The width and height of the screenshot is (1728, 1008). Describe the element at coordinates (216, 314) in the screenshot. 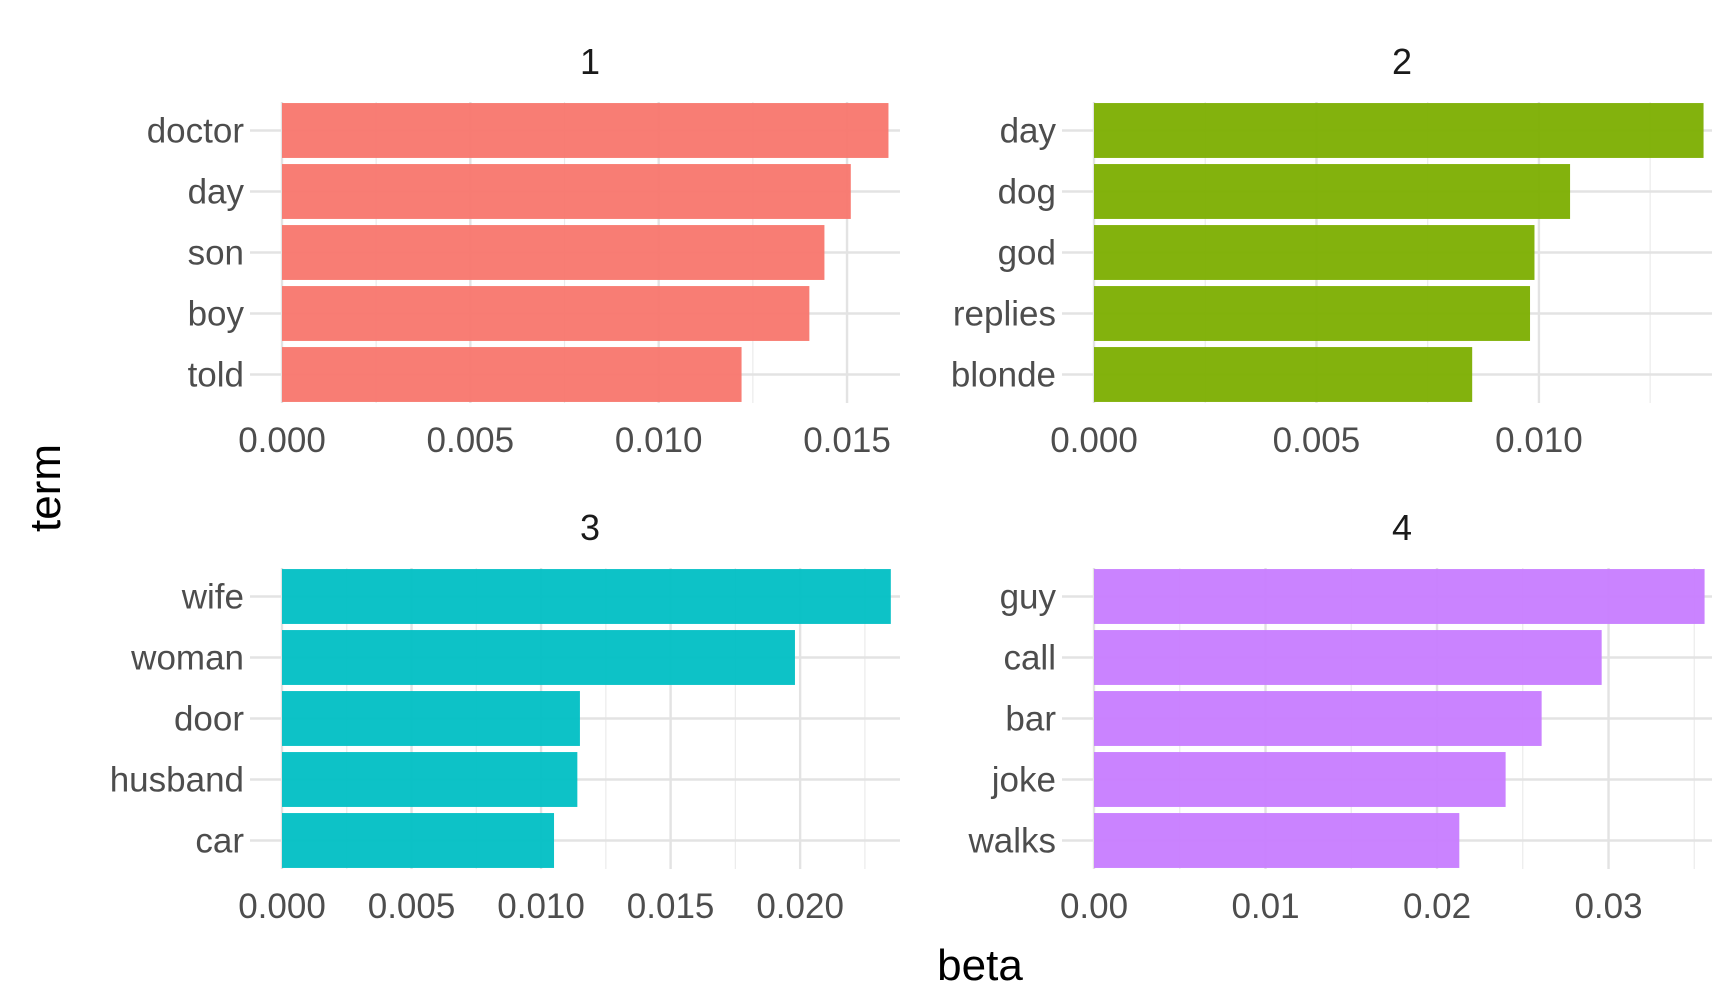

I see `y-tick-label: boy` at that location.